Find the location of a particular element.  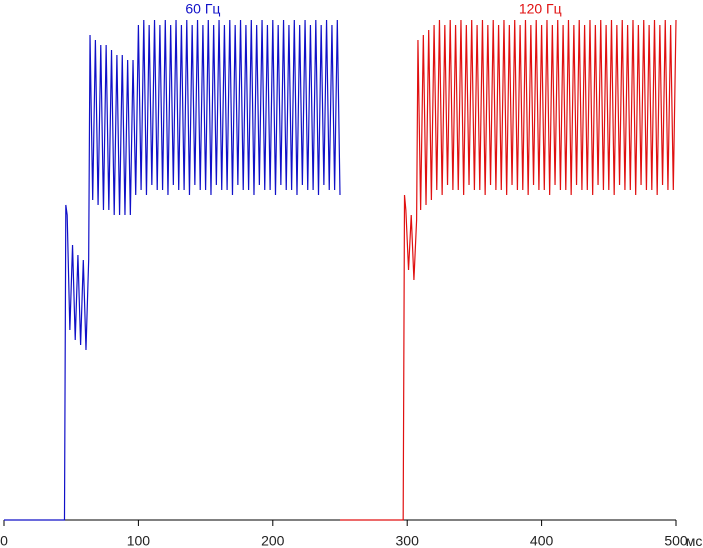

x-tick-label: 500 is located at coordinates (676, 540).